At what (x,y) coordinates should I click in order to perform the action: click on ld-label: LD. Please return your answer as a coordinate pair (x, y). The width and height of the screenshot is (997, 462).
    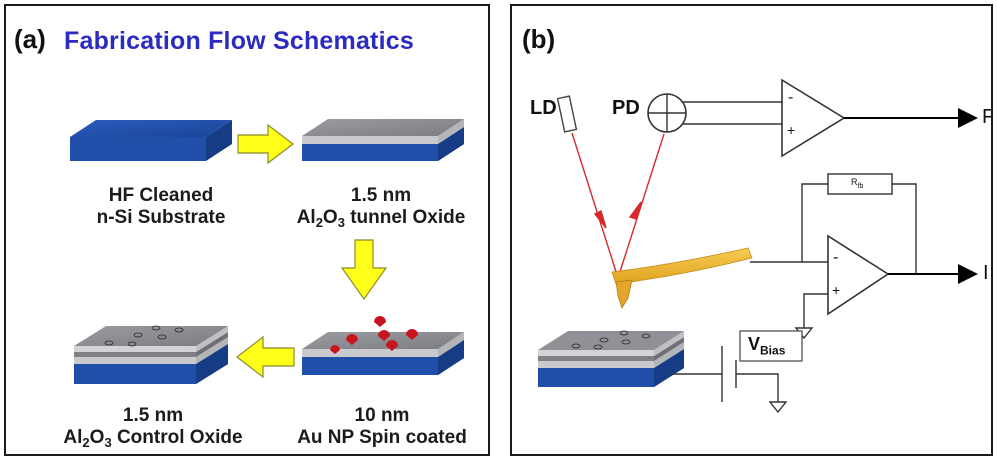
    Looking at the image, I should click on (543, 108).